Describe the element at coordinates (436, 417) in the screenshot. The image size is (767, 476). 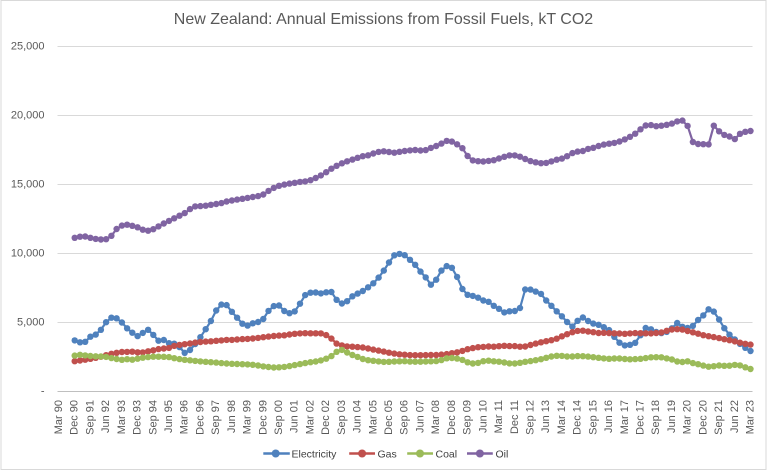
I see `svg-text: Mar 08` at that location.